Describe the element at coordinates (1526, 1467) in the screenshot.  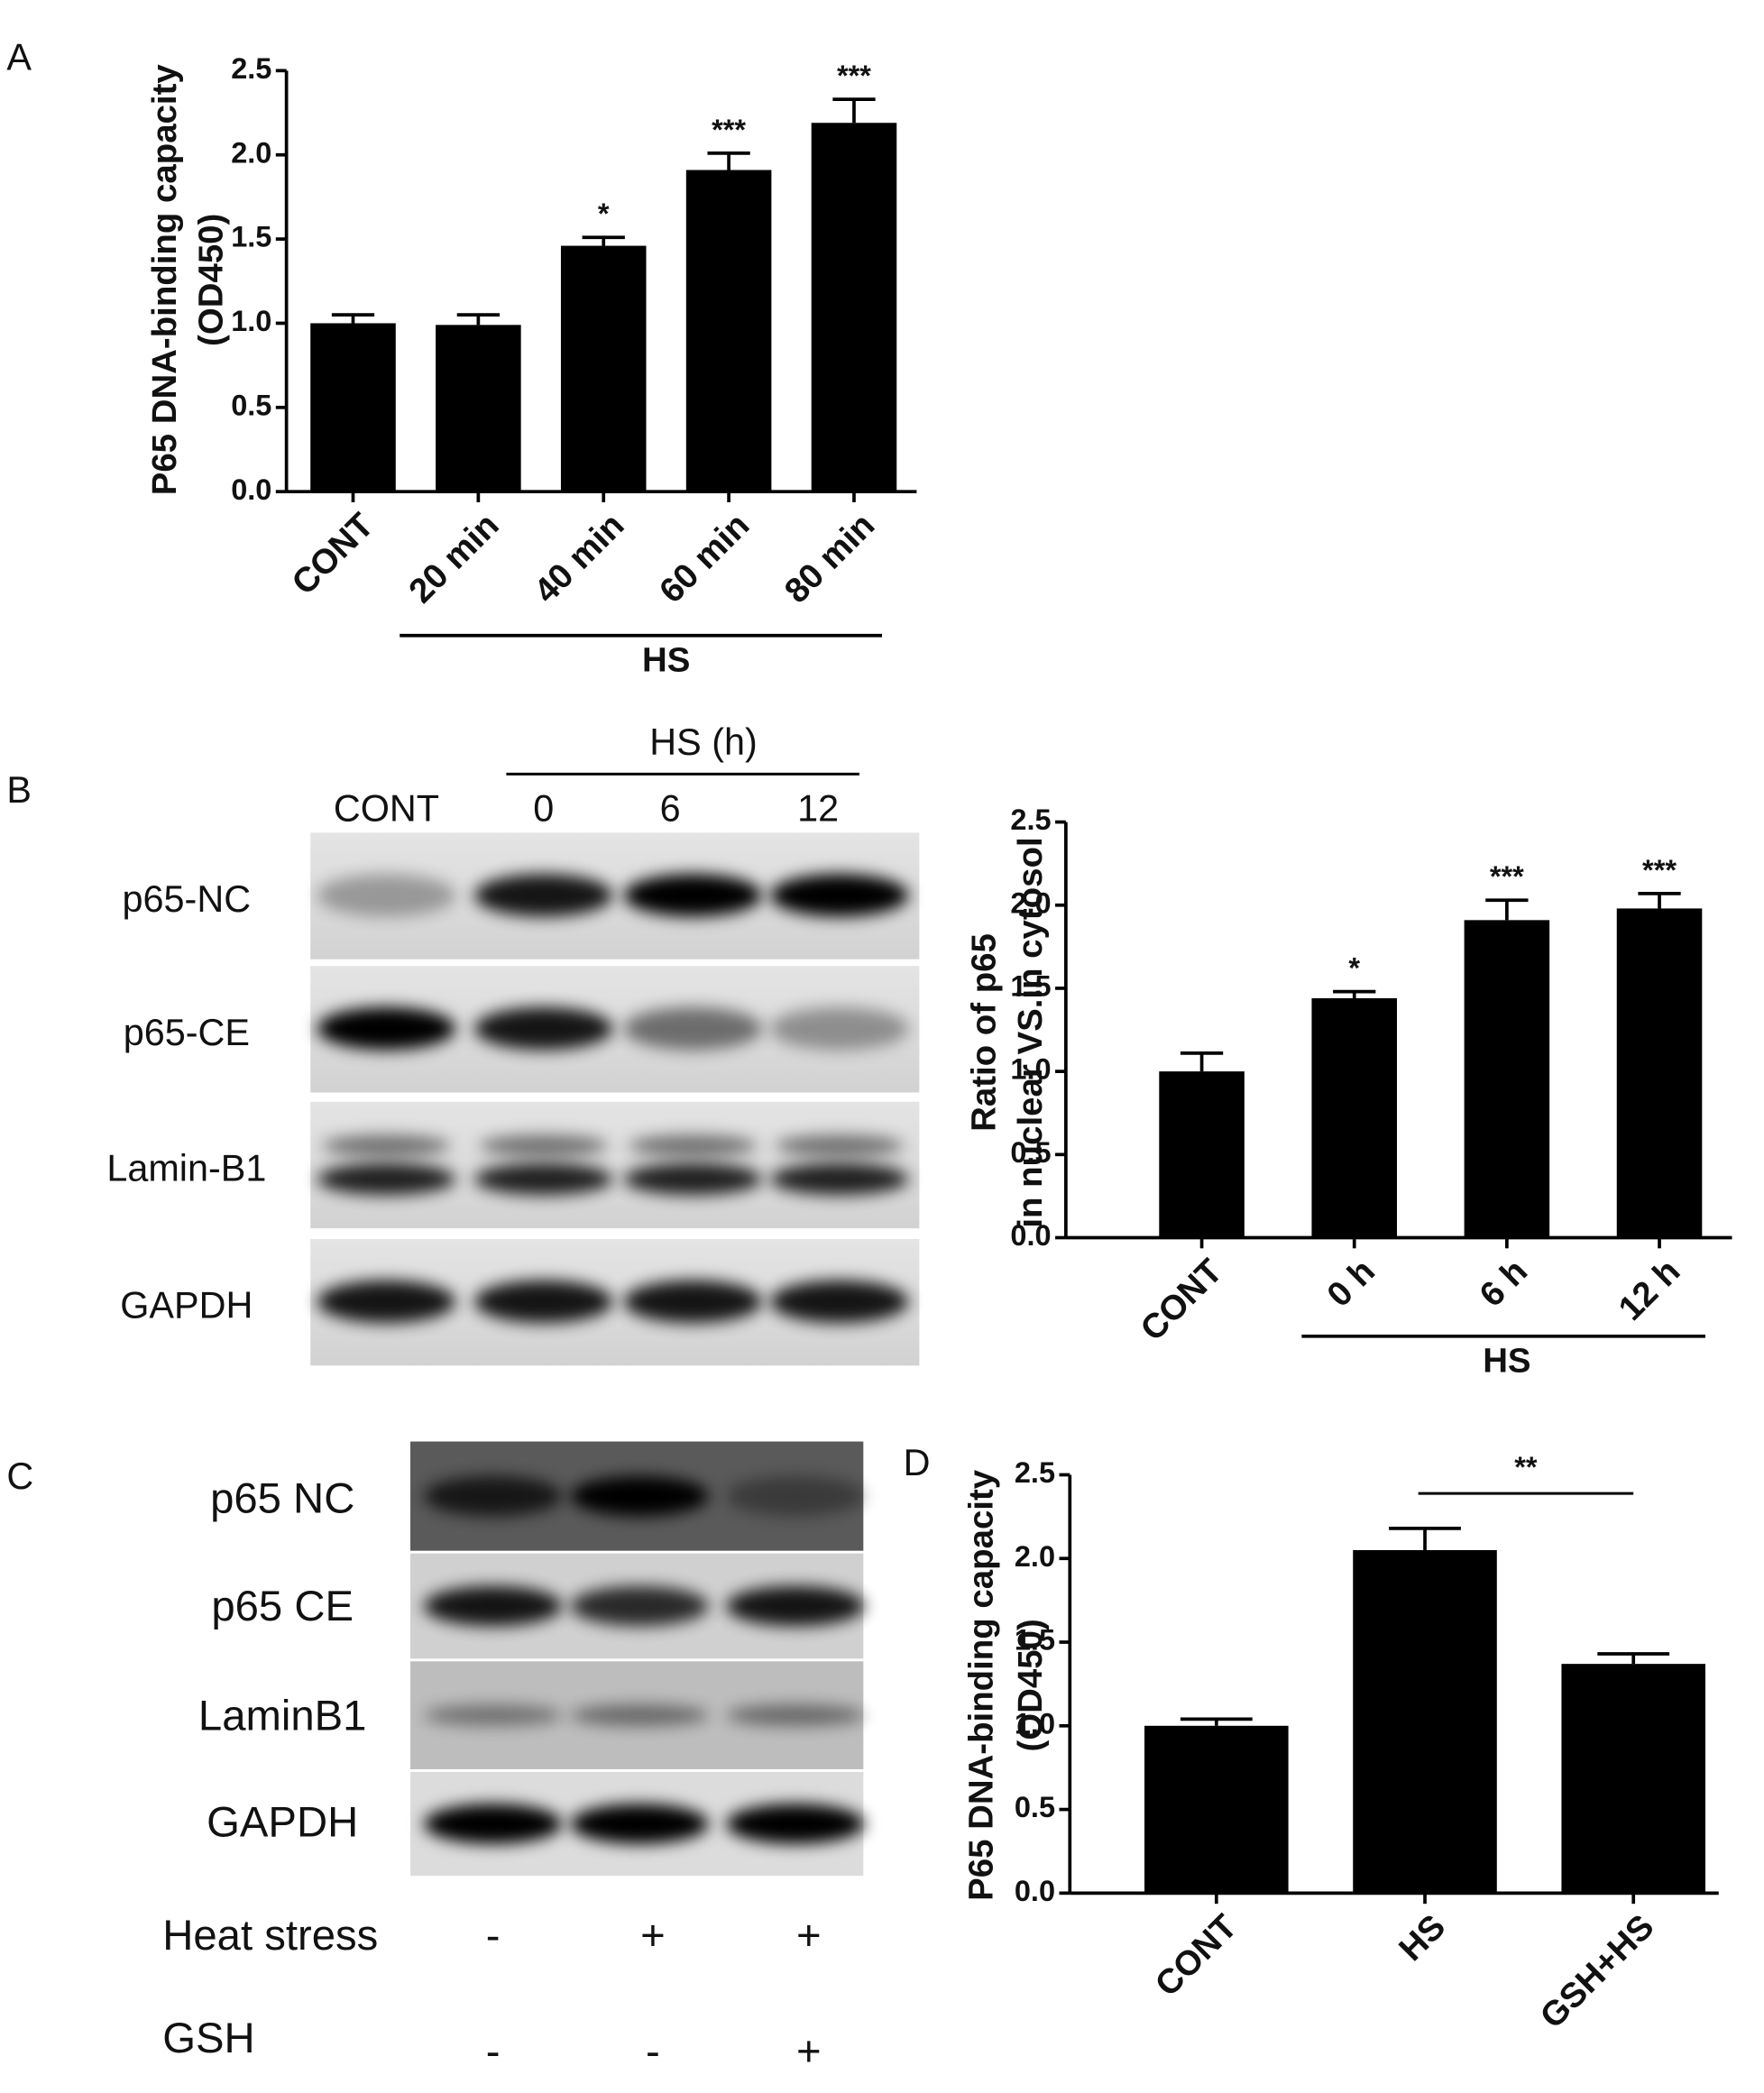
I see `bracket-label: **` at that location.